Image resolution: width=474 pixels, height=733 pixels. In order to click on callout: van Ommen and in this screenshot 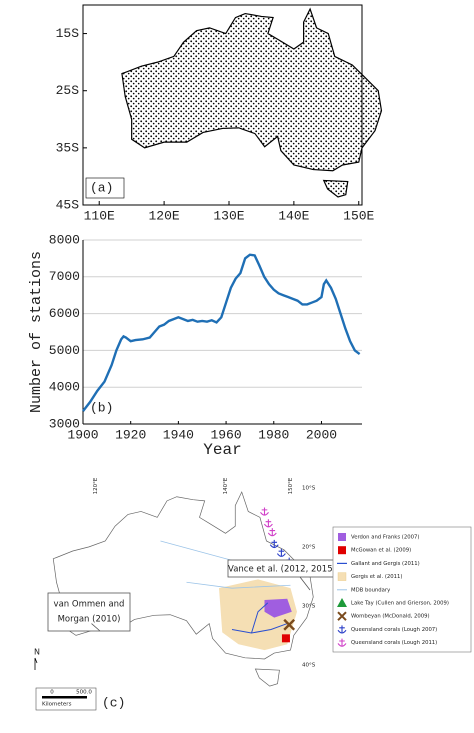, I will do `click(89, 605)`.